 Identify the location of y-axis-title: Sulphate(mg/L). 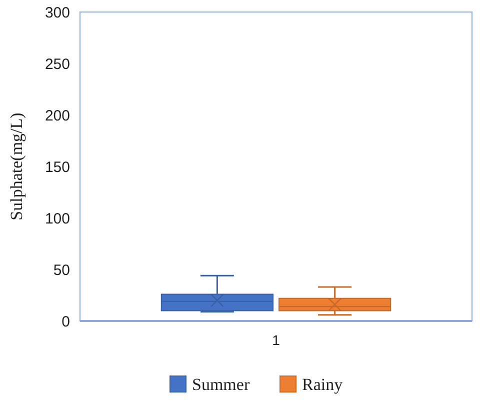
(16, 166).